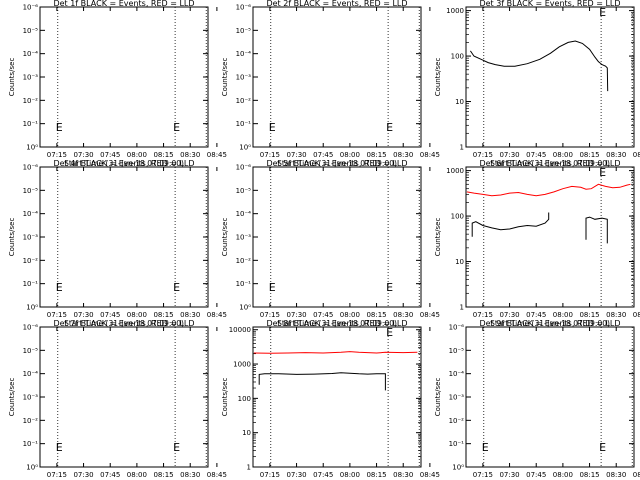 The width and height of the screenshot is (640, 480). Describe the element at coordinates (336, 163) in the screenshot. I see `chart-title: Det 5f BLACK = Events, RED = LLD` at that location.